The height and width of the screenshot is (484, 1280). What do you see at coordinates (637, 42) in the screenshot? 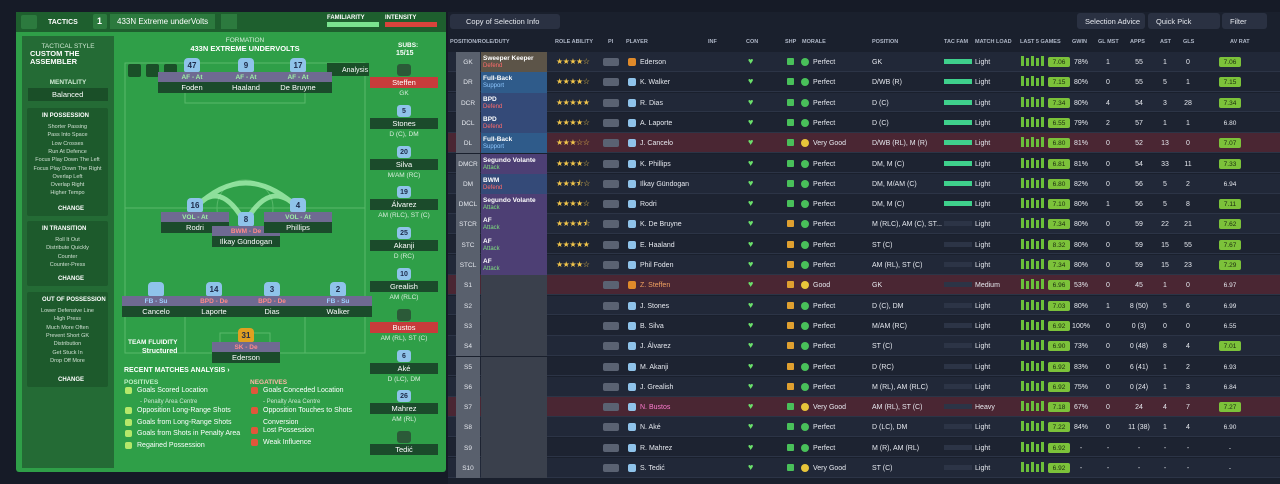
I see `column-header: PLAYER` at bounding box center [637, 42].